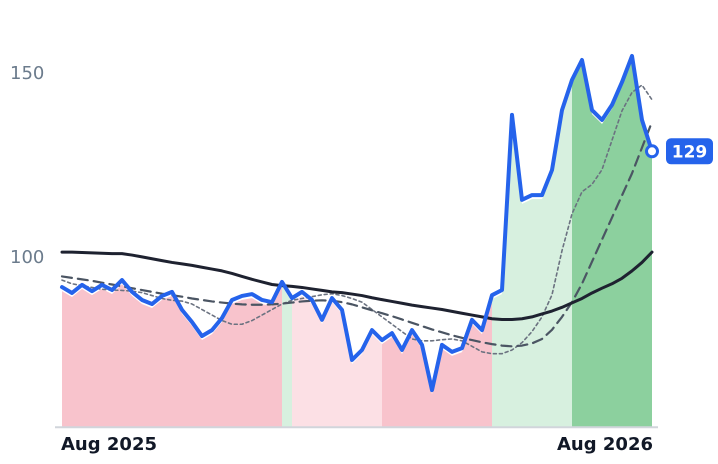 This screenshot has height=464, width=718. I want to click on last-value-label: 129, so click(690, 152).